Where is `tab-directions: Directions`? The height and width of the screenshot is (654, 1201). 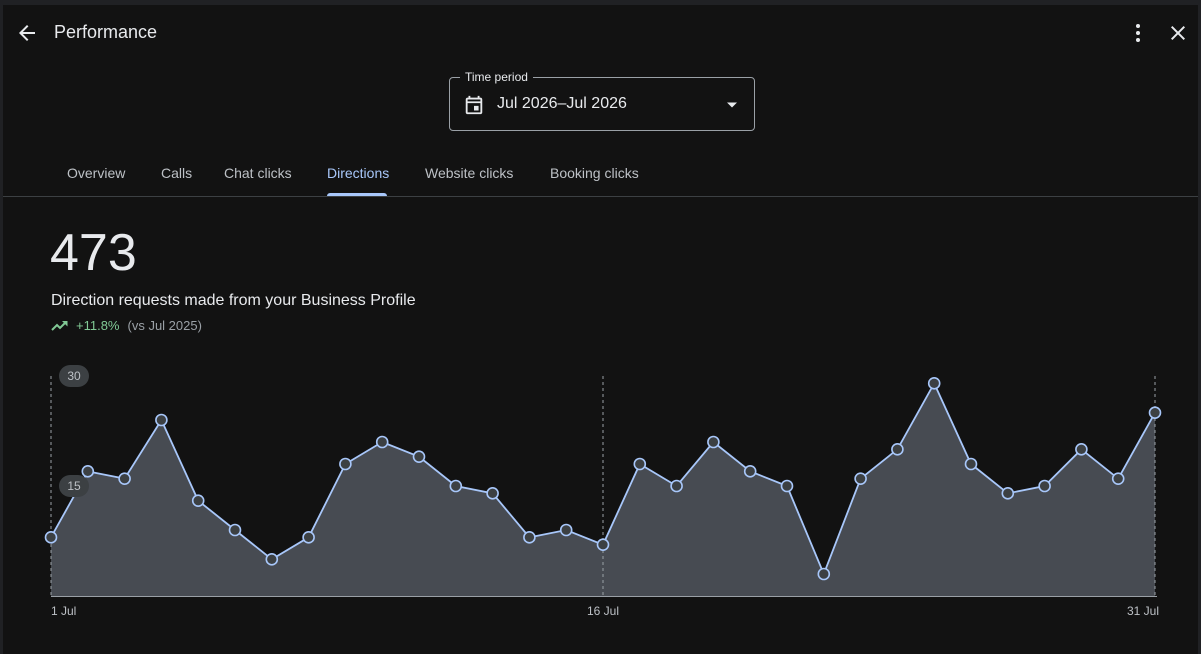
tab-directions: Directions is located at coordinates (358, 175).